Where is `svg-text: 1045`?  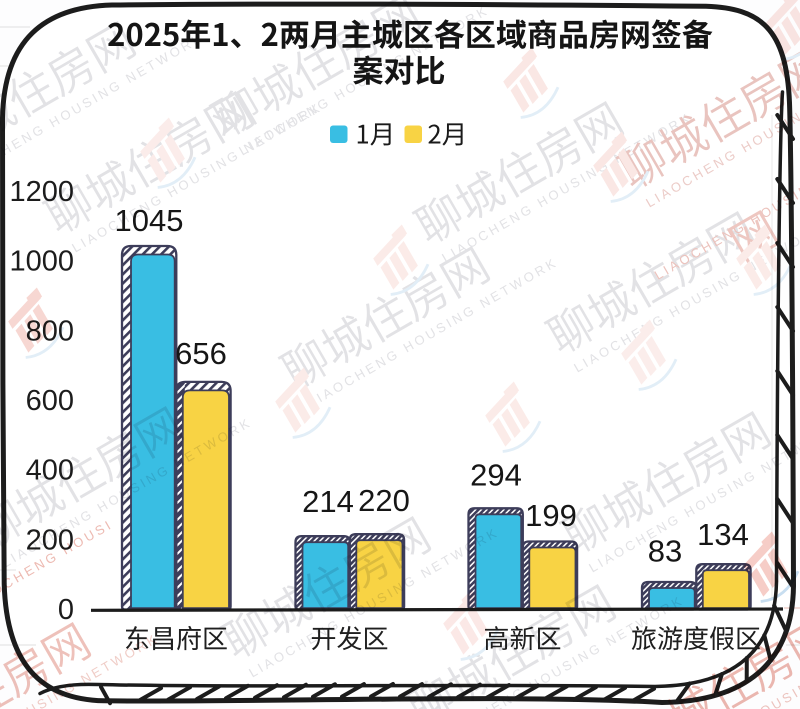 svg-text: 1045 is located at coordinates (149, 220).